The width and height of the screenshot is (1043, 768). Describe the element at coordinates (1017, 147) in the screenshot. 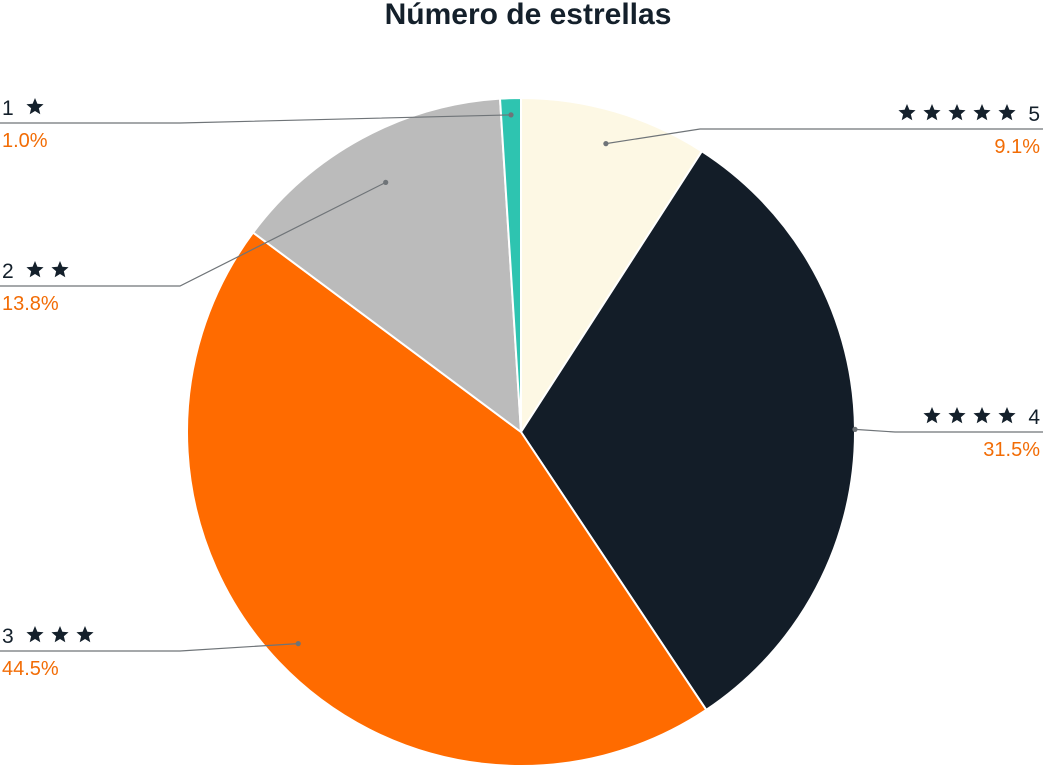

I see `slice-percent-5: 9.1%` at that location.